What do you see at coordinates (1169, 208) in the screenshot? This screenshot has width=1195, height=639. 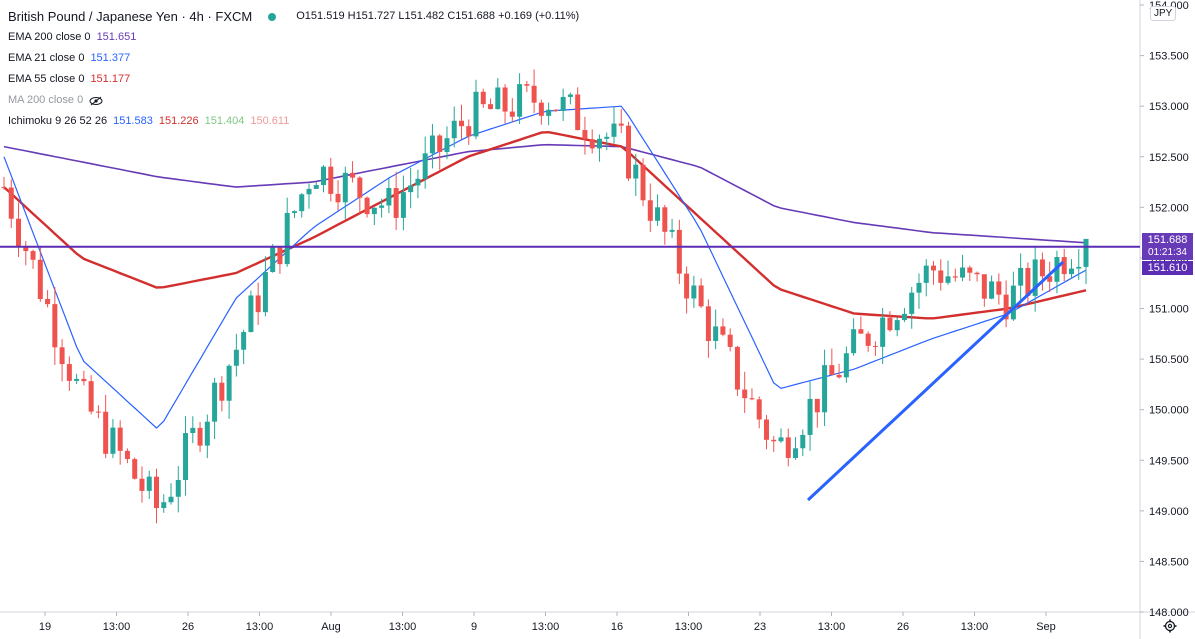 I see `price-tick-label: 152.000` at bounding box center [1169, 208].